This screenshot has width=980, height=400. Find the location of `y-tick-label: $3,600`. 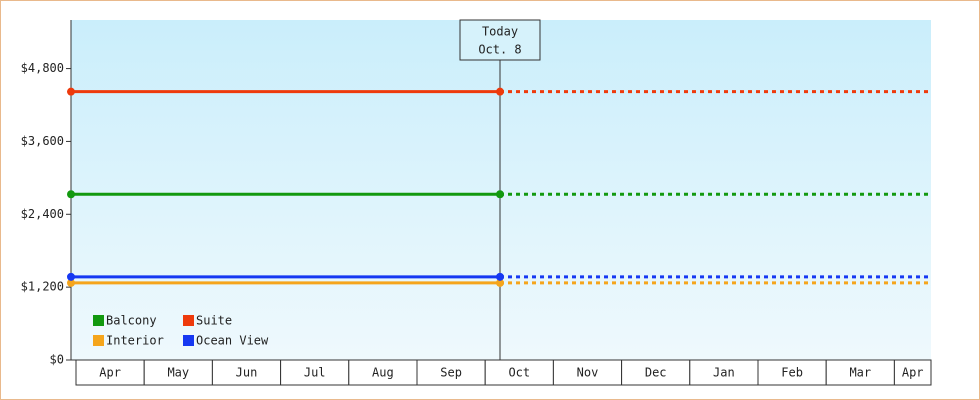

y-tick-label: $3,600 is located at coordinates (42, 141).